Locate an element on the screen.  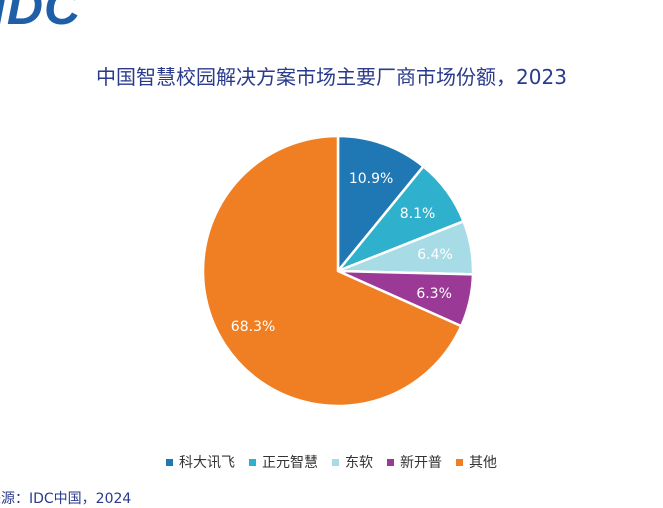
slice-label-4: 68.3% is located at coordinates (253, 327).